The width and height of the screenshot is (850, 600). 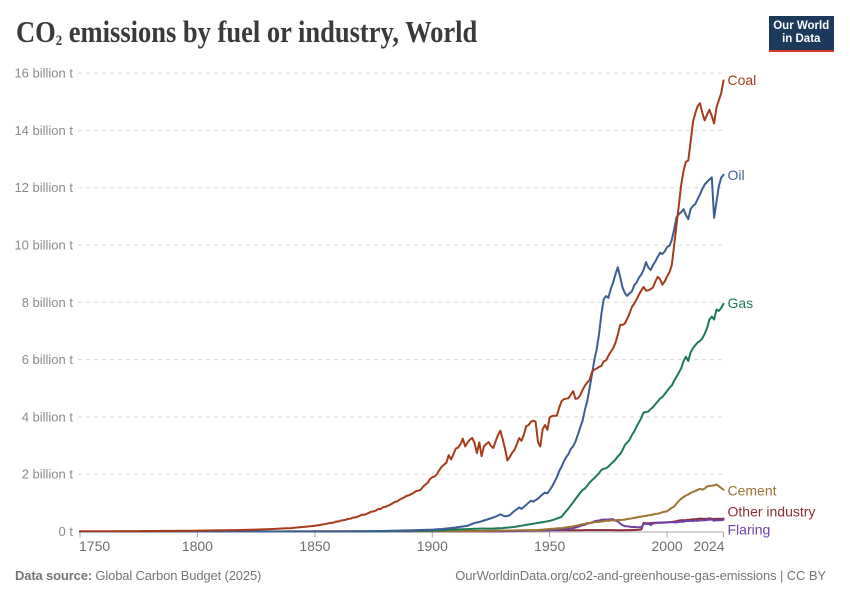 What do you see at coordinates (48, 416) in the screenshot?
I see `svg-text: 4 billion t` at bounding box center [48, 416].